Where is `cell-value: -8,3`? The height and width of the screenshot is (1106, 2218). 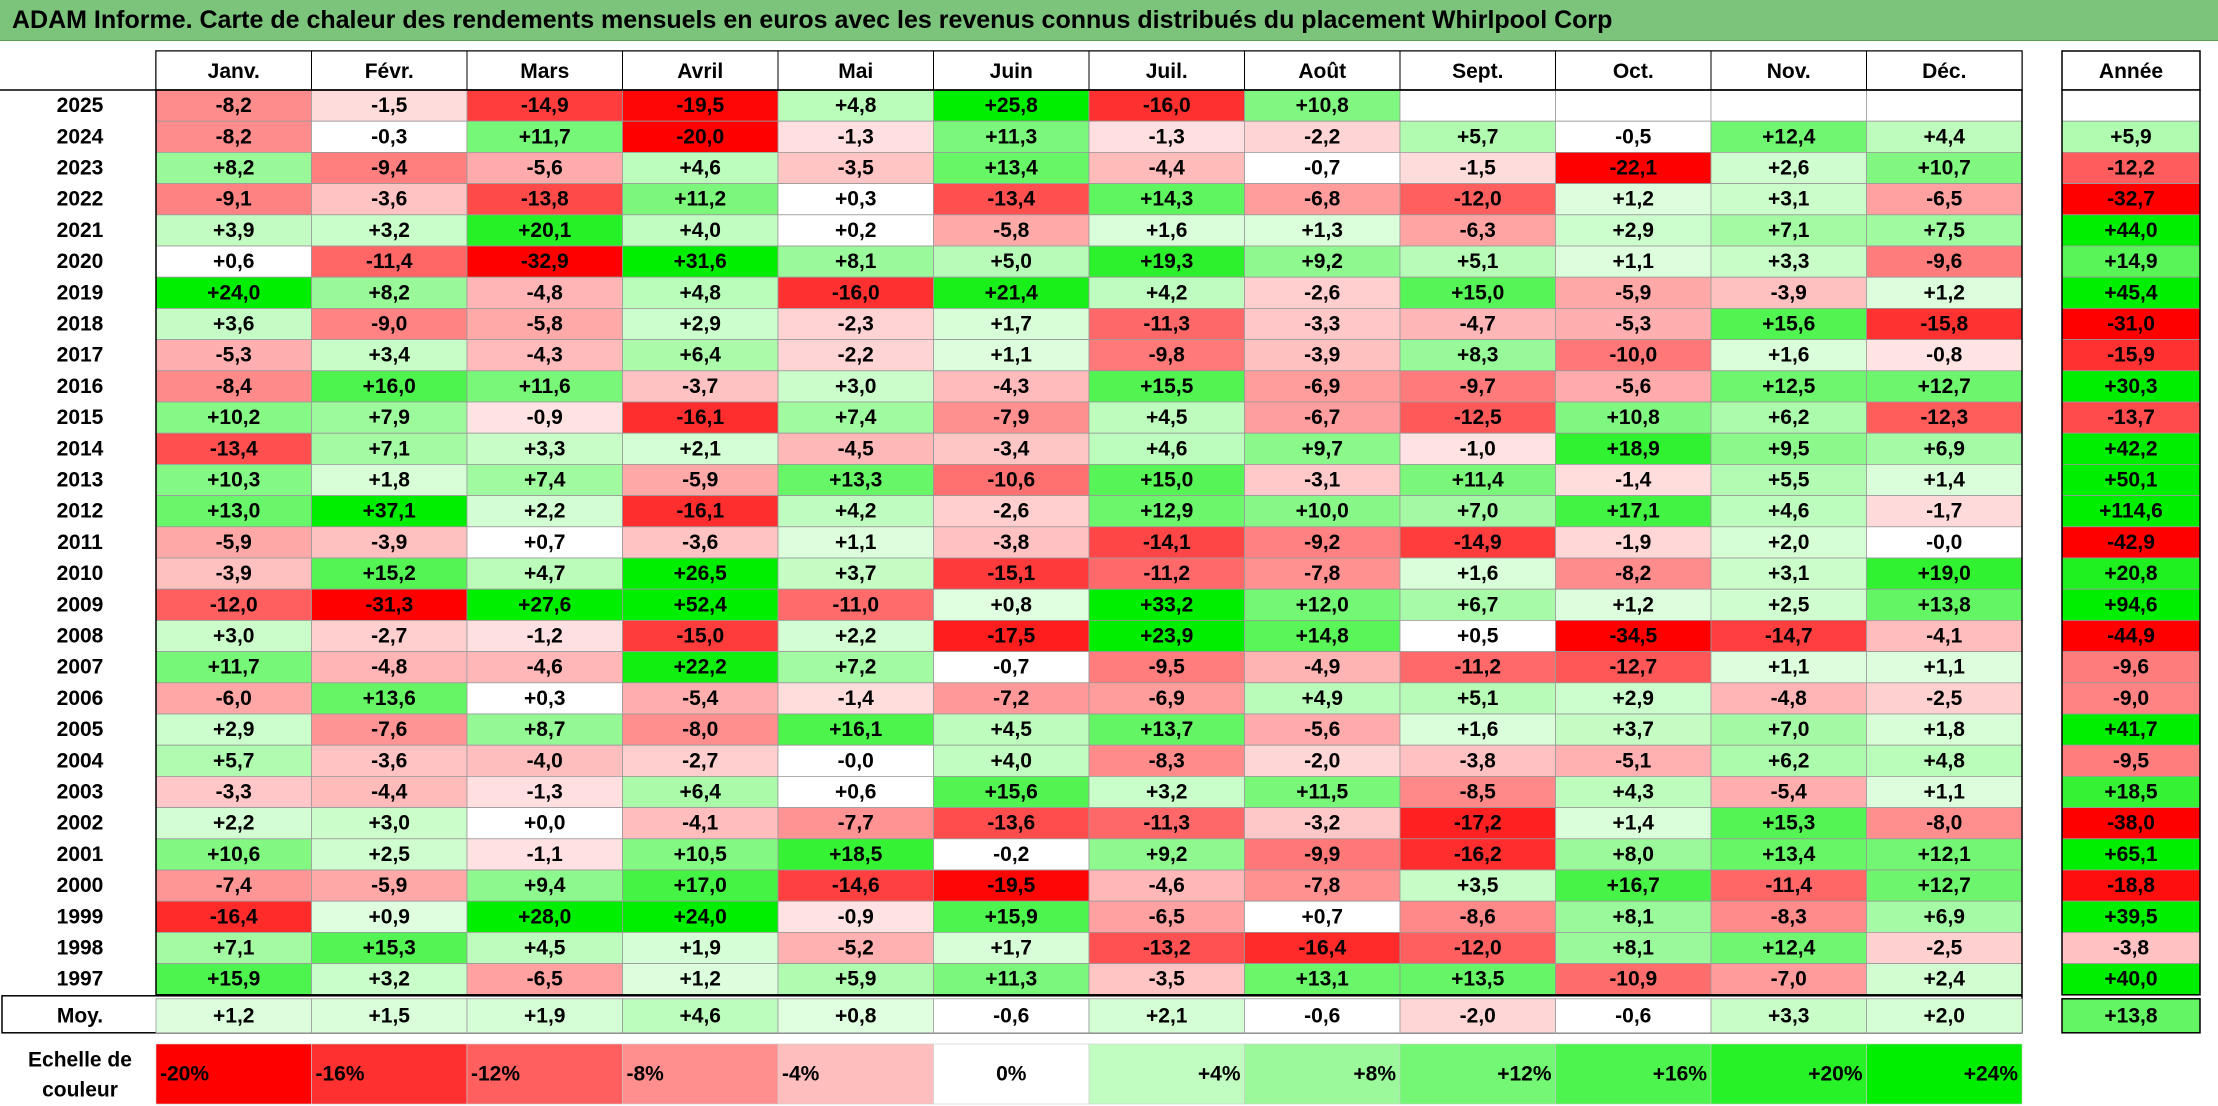 cell-value: -8,3 is located at coordinates (1789, 916).